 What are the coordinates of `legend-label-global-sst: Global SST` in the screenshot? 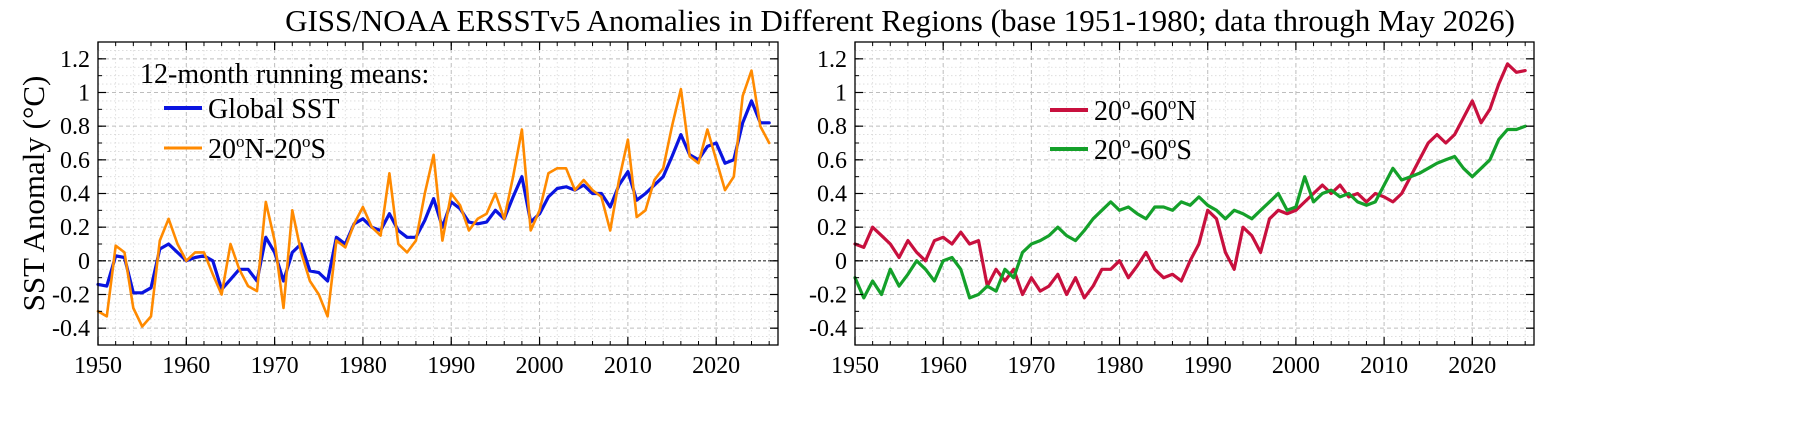 It's located at (273, 109).